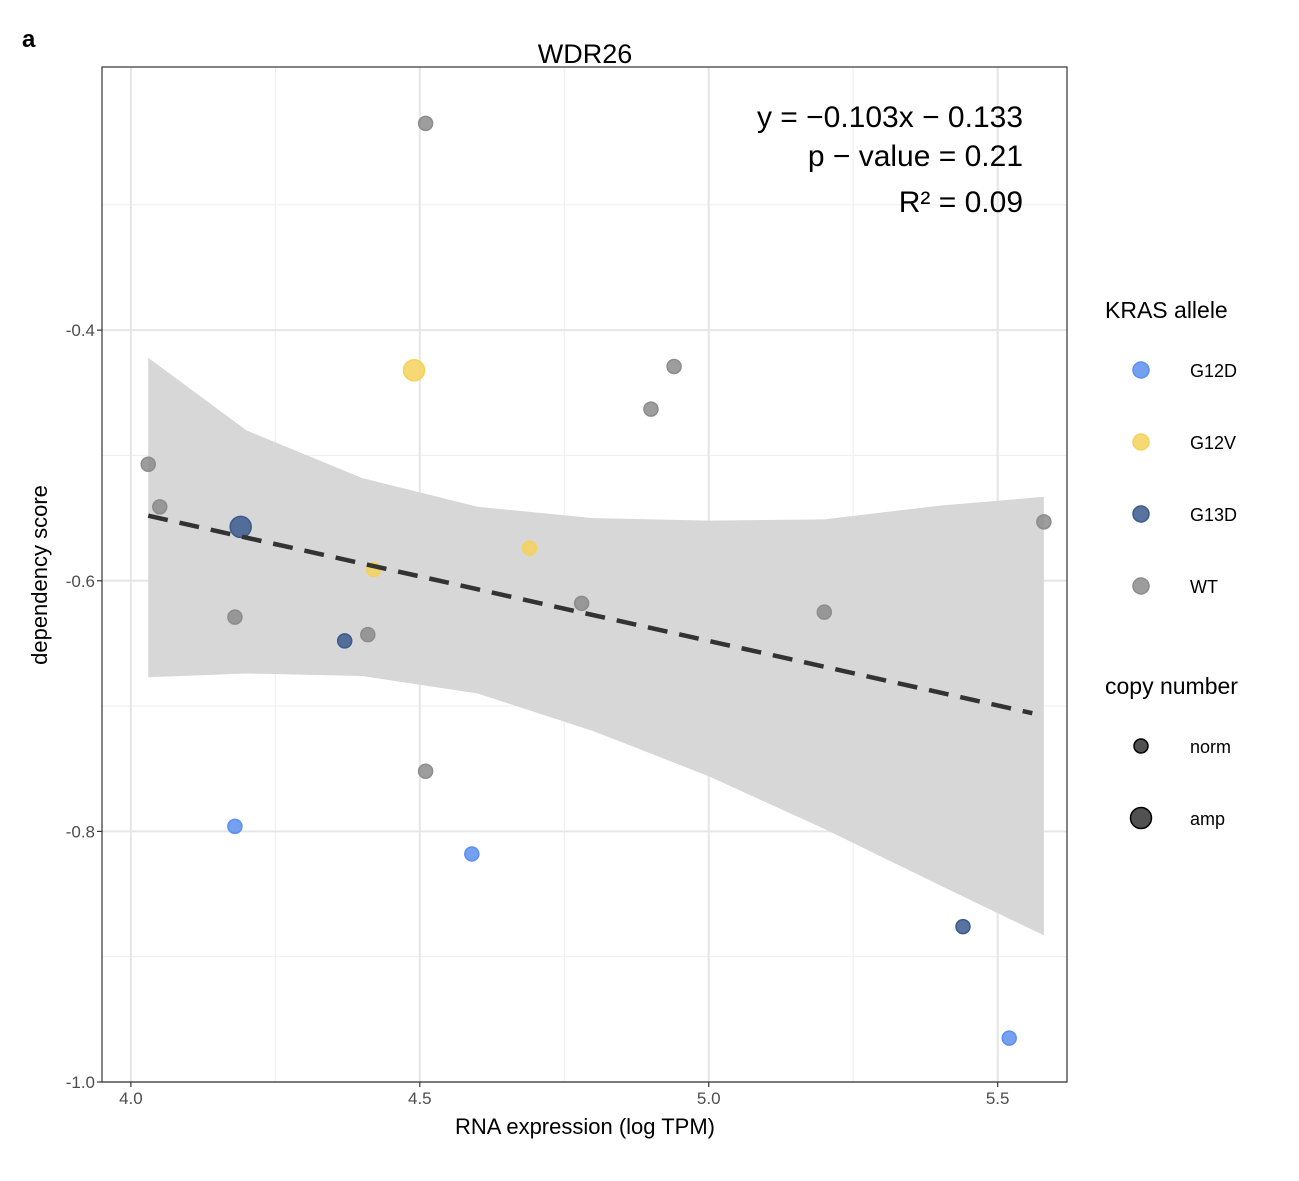 The image size is (1299, 1181). I want to click on x-axis-title: RNA expression (log TPM), so click(585, 1126).